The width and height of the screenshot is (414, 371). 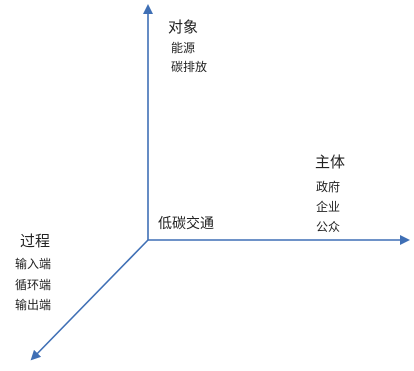 I want to click on horizontal-axis-item: 政府, so click(x=328, y=187).